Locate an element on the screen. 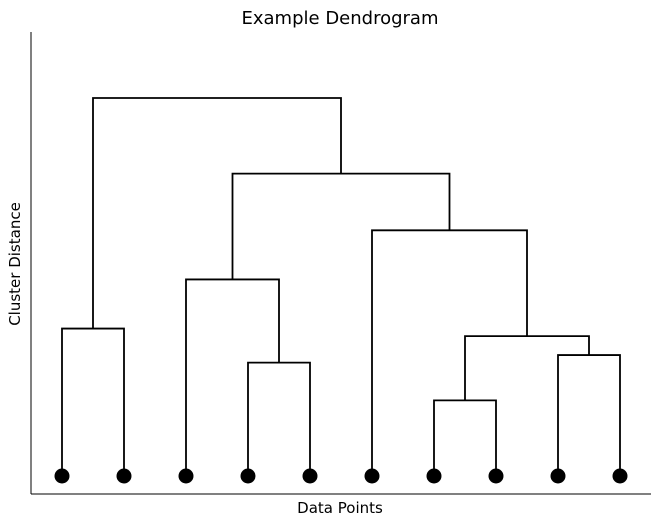 This screenshot has height=525, width=660. chart-title: Example Dendrogram is located at coordinates (340, 18).